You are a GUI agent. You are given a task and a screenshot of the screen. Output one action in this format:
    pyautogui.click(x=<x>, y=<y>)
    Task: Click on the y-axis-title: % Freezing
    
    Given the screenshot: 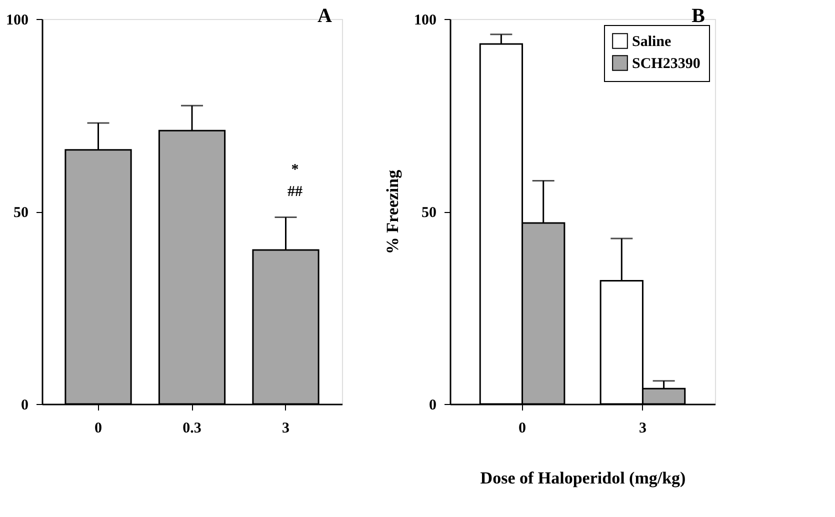 What is the action you would take?
    pyautogui.click(x=392, y=211)
    